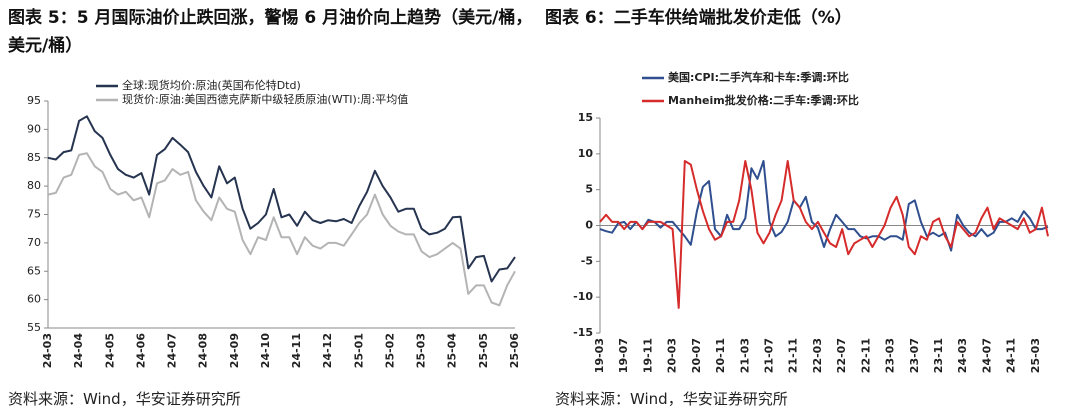 The image size is (1080, 412). I want to click on y-tick-label: 95, so click(34, 100).